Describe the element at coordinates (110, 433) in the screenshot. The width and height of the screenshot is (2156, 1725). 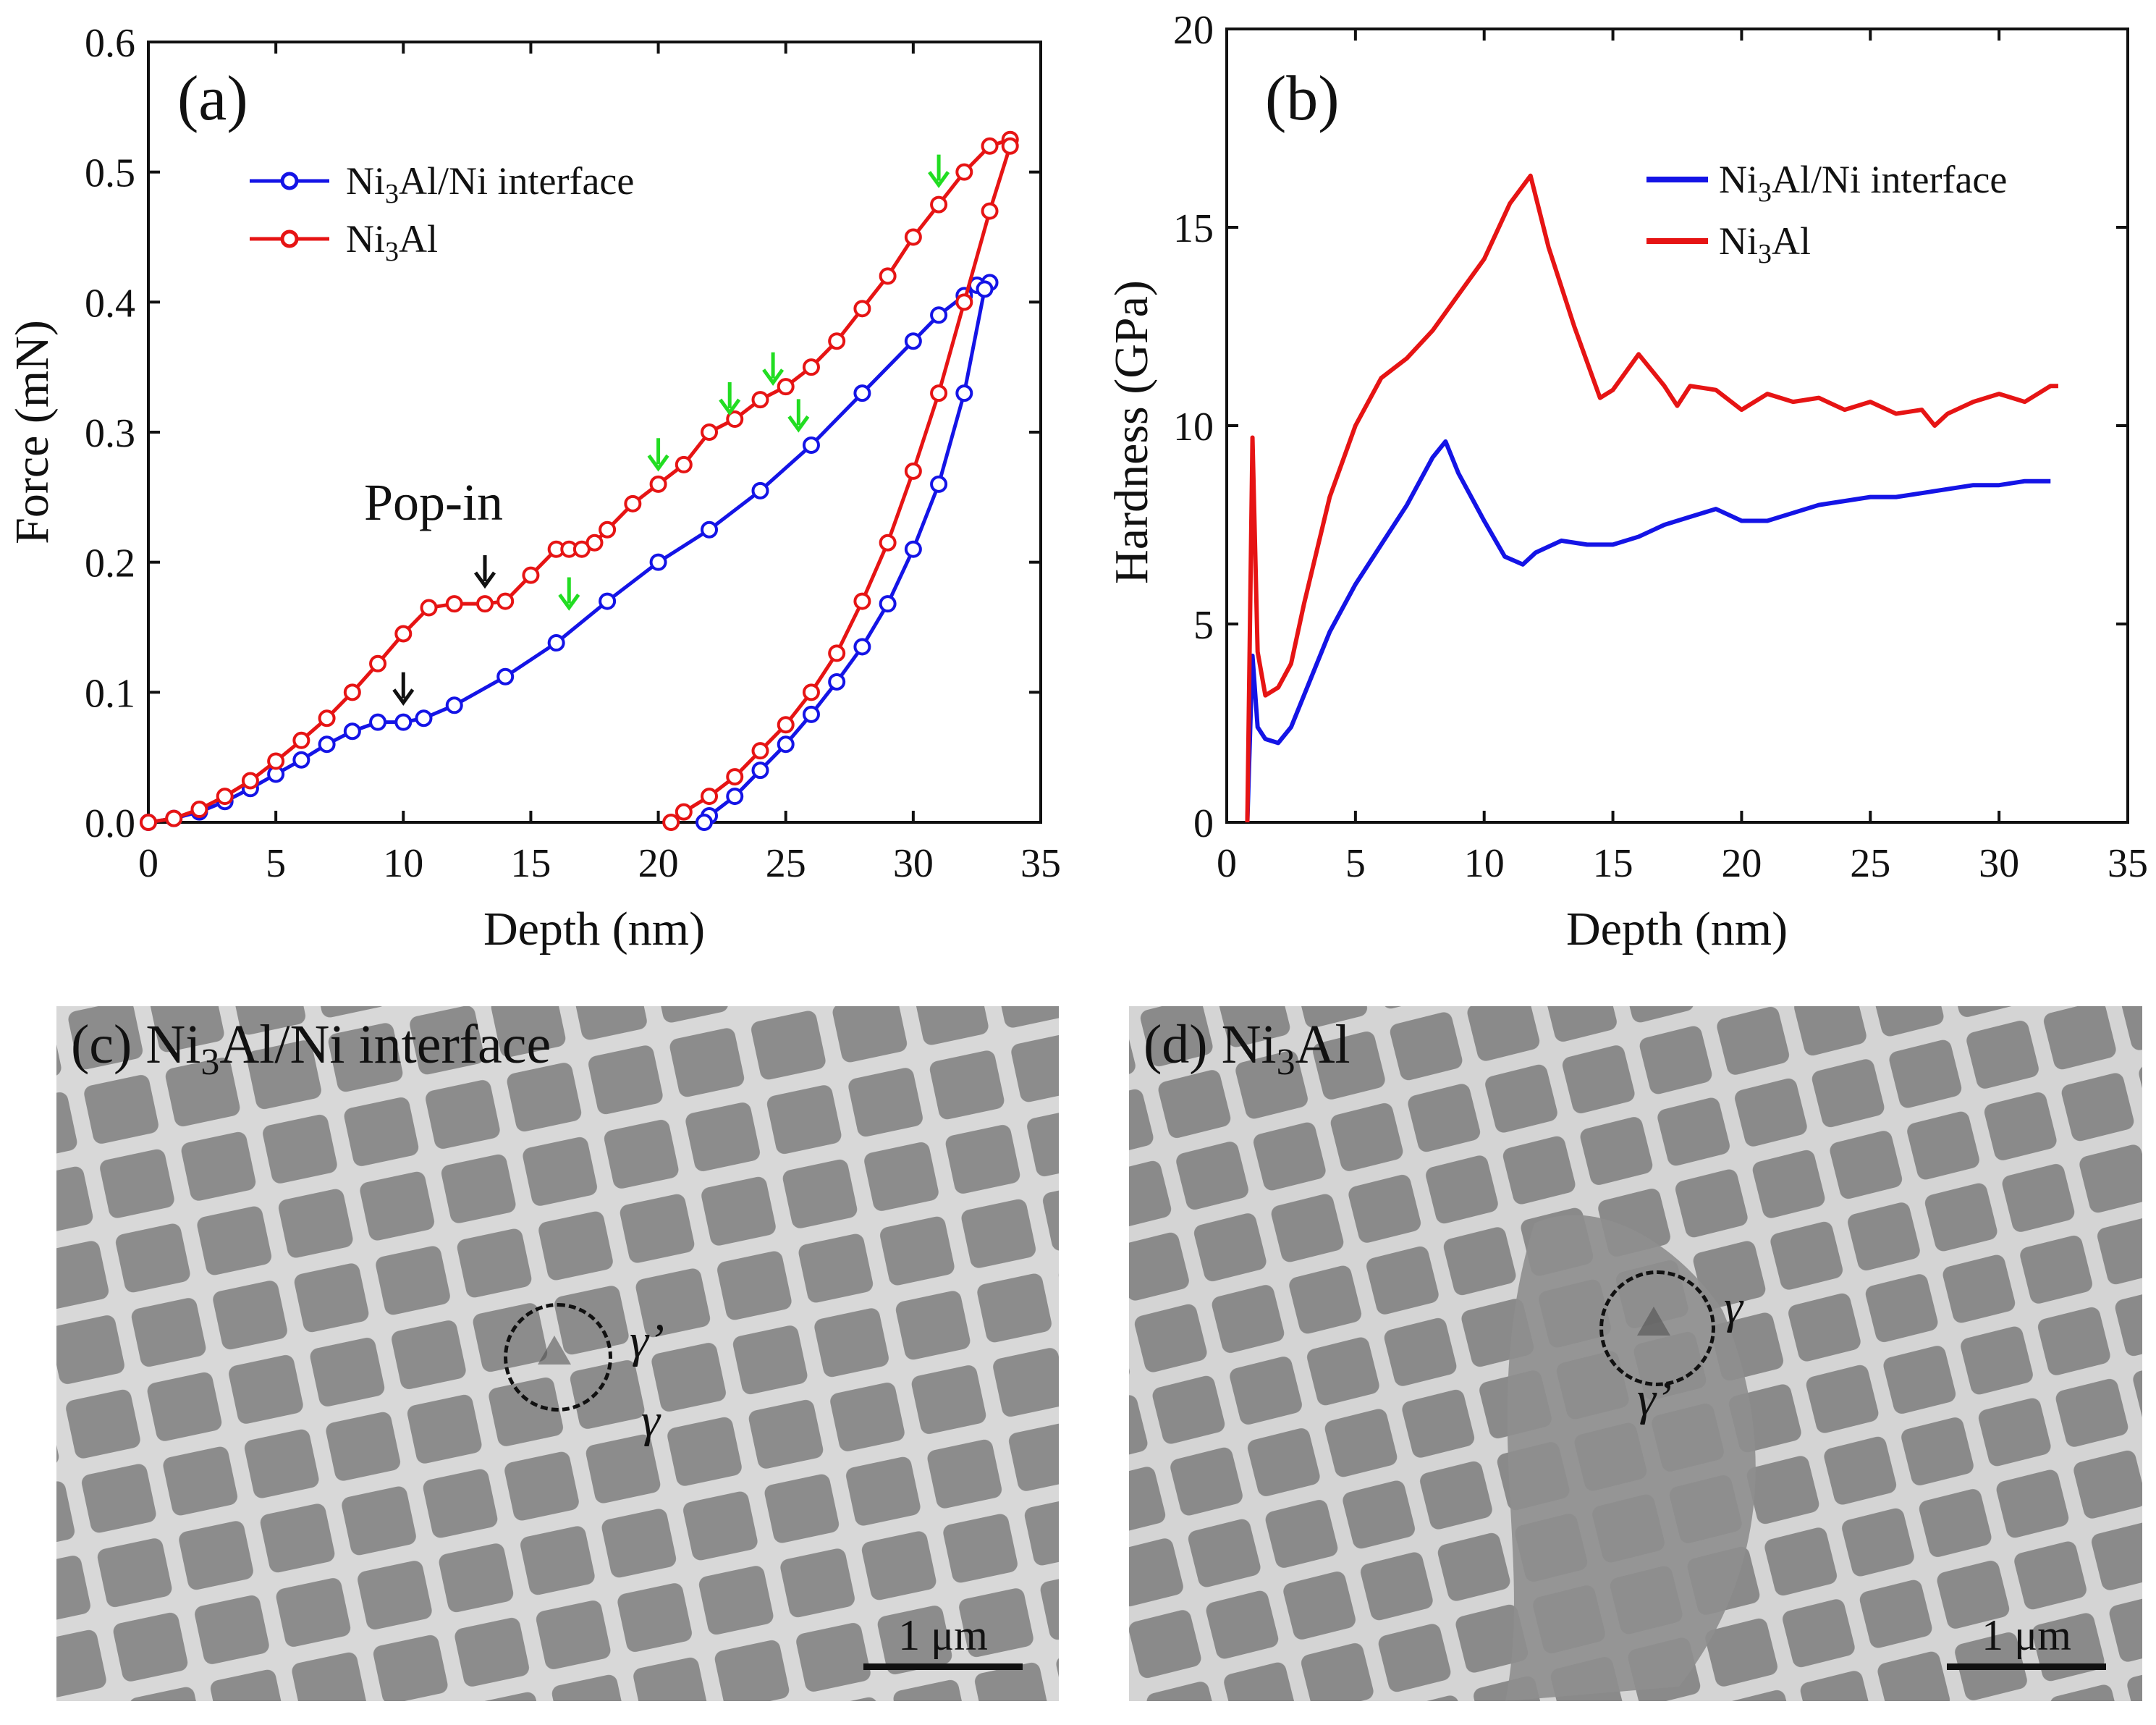
I see `y-tick-label-a-3: 0.3` at that location.